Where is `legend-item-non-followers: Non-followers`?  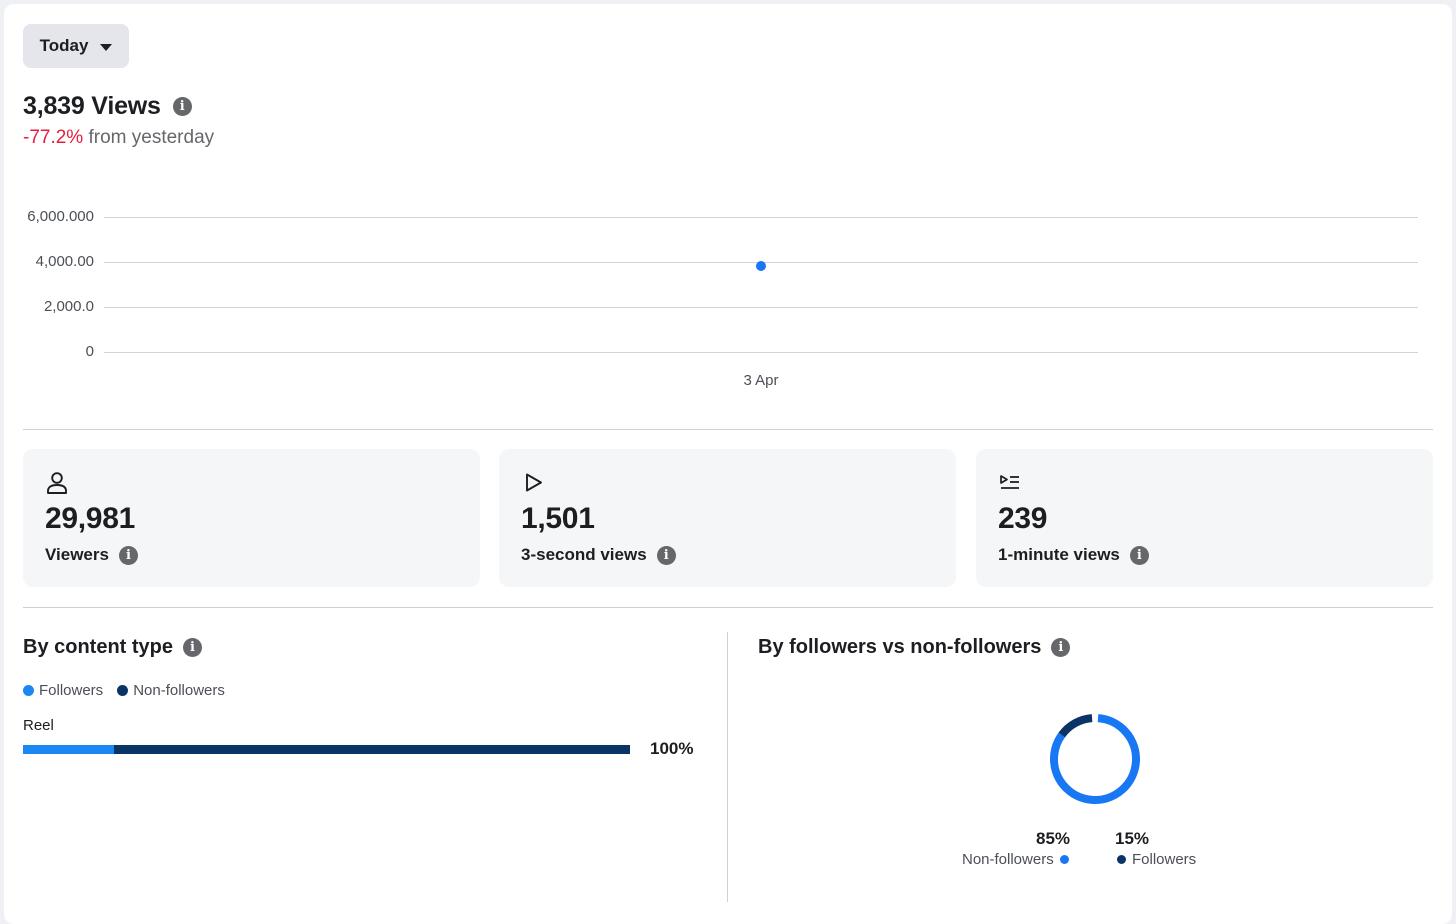 legend-item-non-followers: Non-followers is located at coordinates (171, 690).